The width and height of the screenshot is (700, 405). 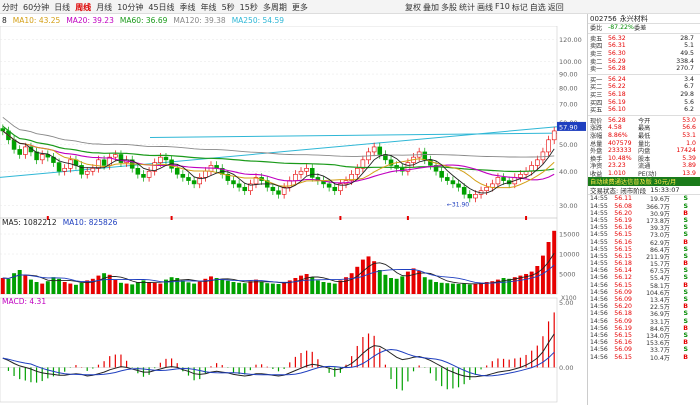 What do you see at coordinates (596, 95) in the screenshot?
I see `order-level: 买三` at bounding box center [596, 95].